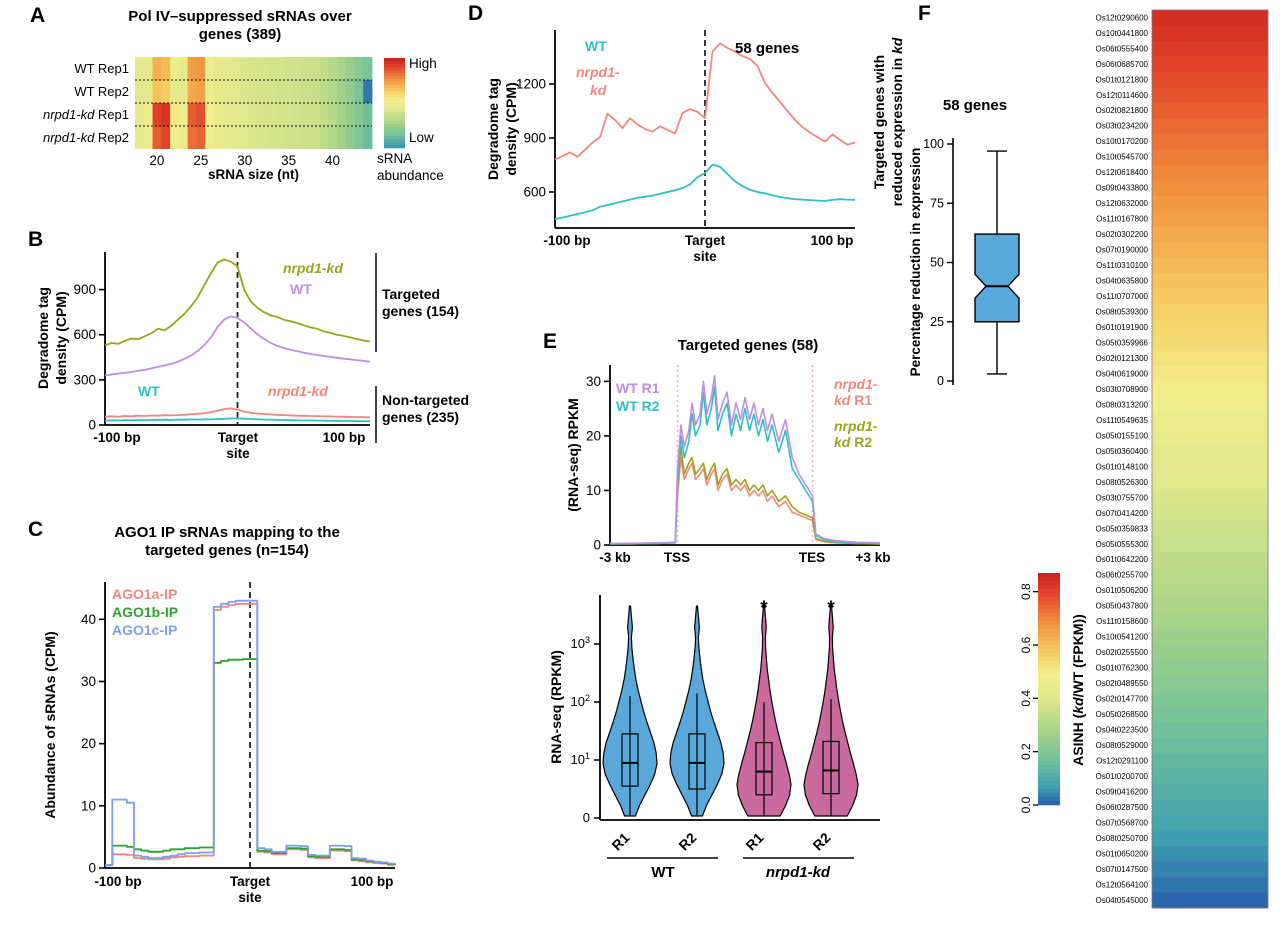 The image size is (1280, 927). What do you see at coordinates (84, 289) in the screenshot?
I see `svg-text: 900` at bounding box center [84, 289].